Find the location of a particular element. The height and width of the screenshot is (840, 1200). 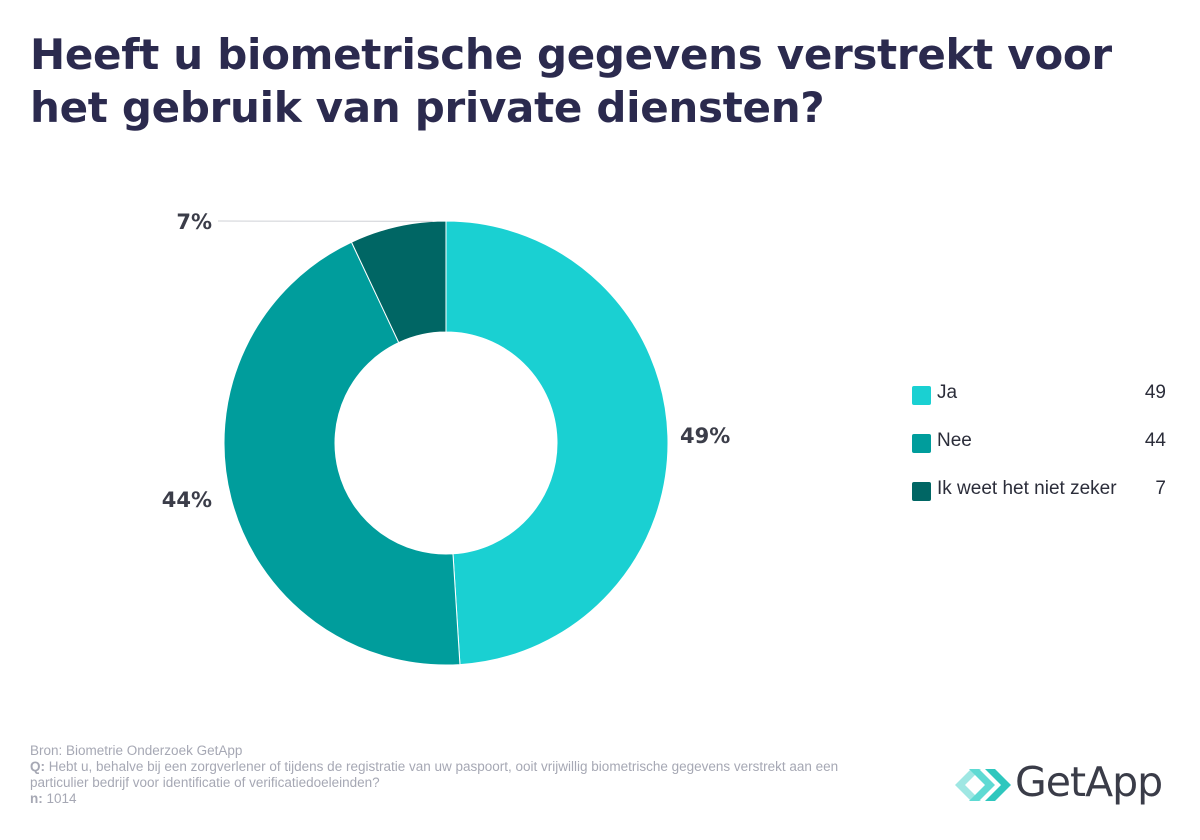

value-label-slice-ja: 49% is located at coordinates (705, 436).